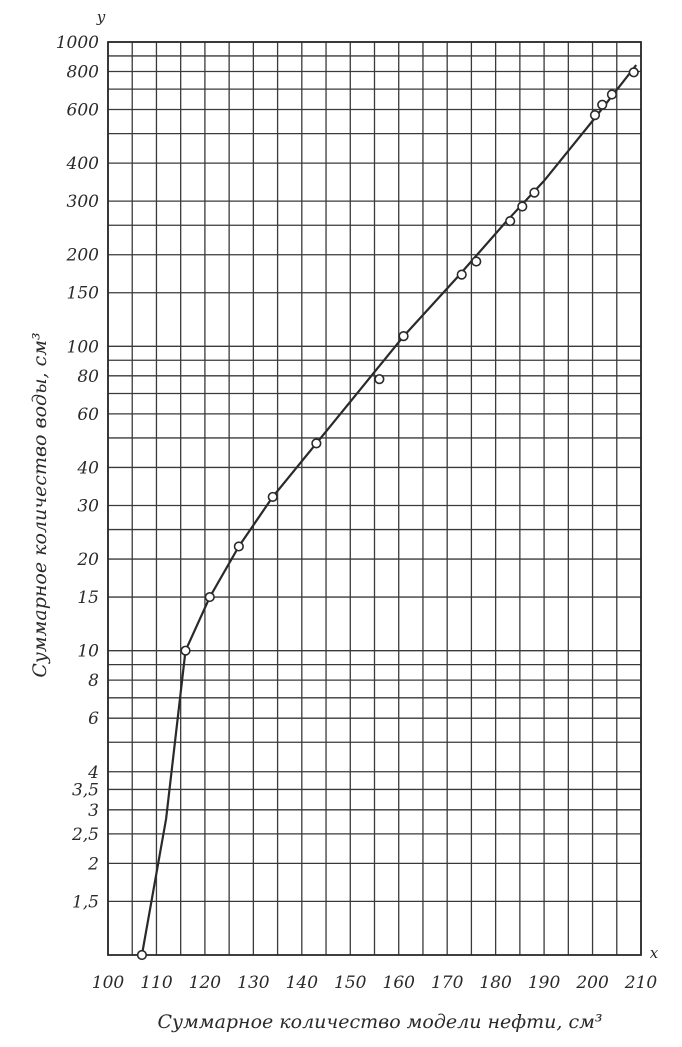 The height and width of the screenshot is (1047, 682). What do you see at coordinates (93, 773) in the screenshot?
I see `y-tick-label: 4` at bounding box center [93, 773].